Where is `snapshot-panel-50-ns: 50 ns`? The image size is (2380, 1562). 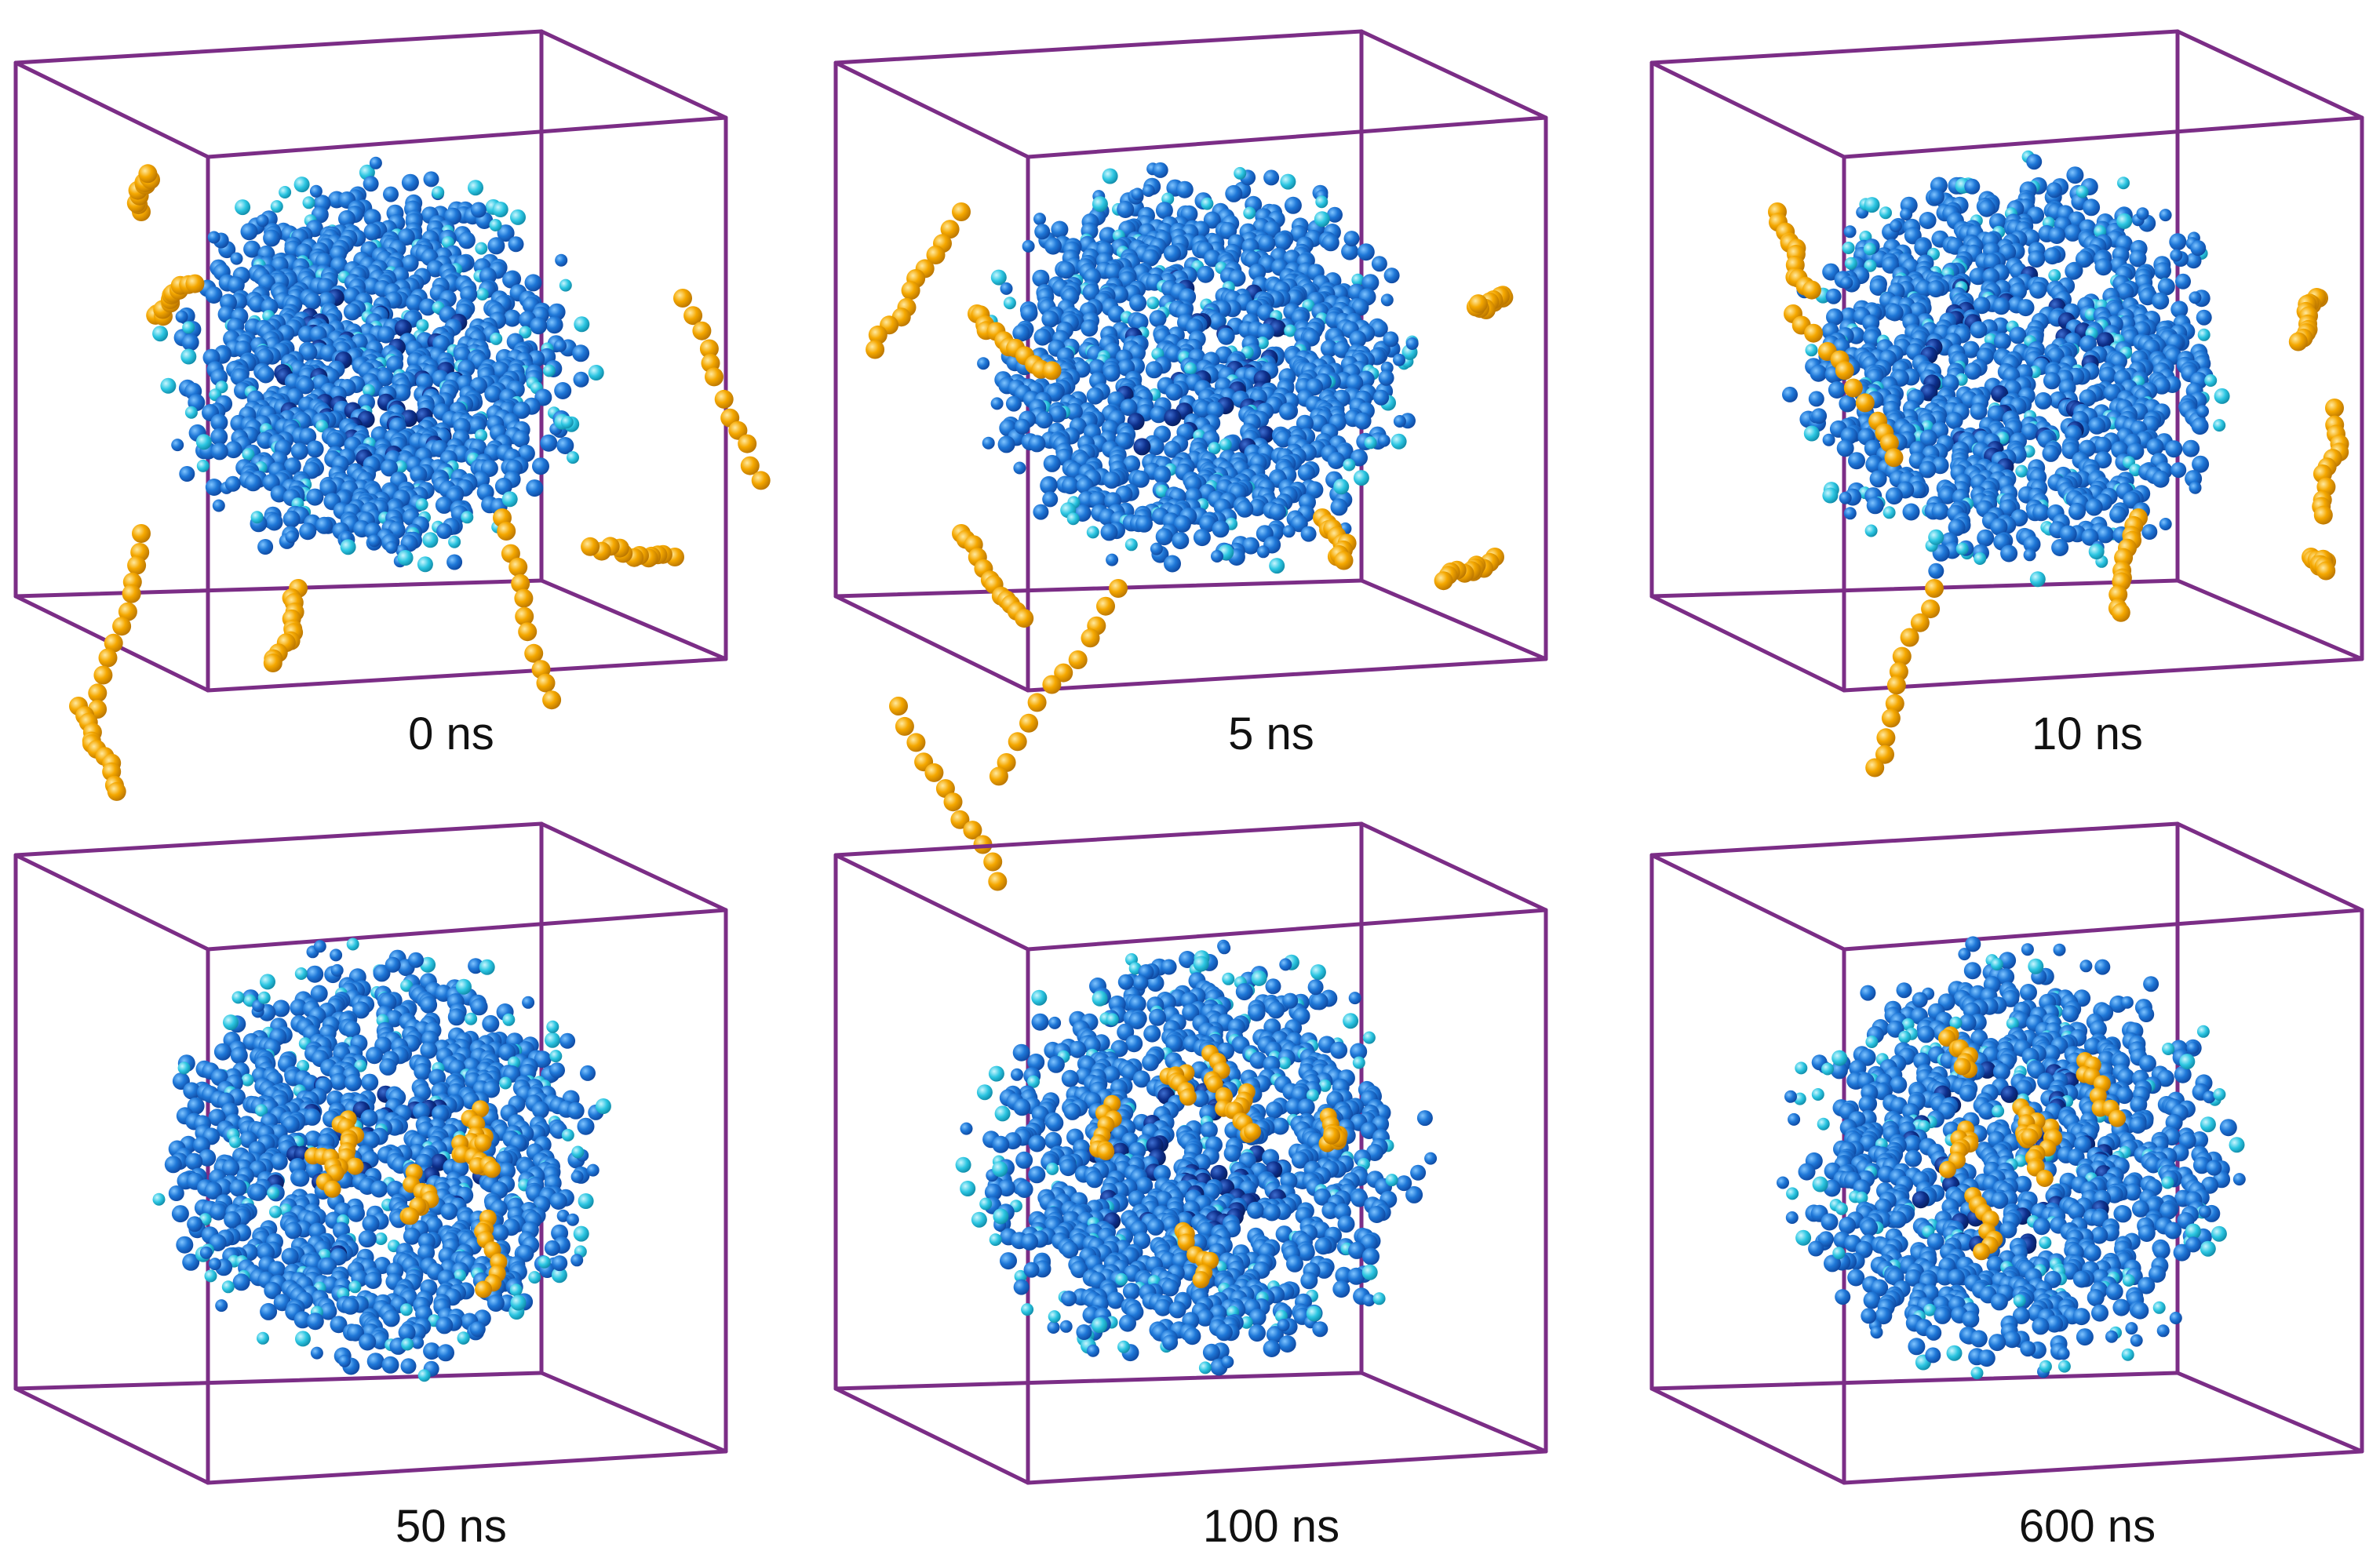 snapshot-panel-50-ns: 50 ns is located at coordinates (370, 1186).